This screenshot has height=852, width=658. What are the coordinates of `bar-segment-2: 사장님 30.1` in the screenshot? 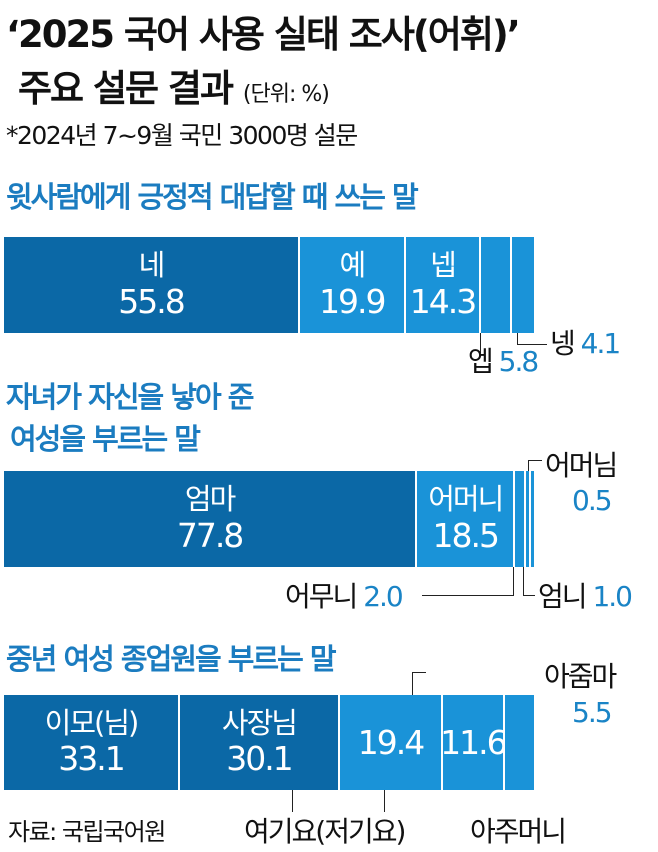 It's located at (259, 742).